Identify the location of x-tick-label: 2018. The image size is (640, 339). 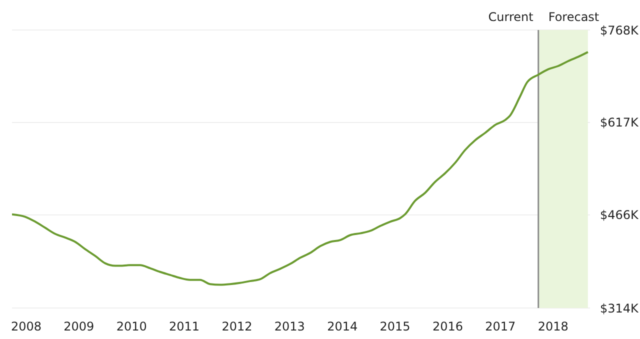
(553, 327).